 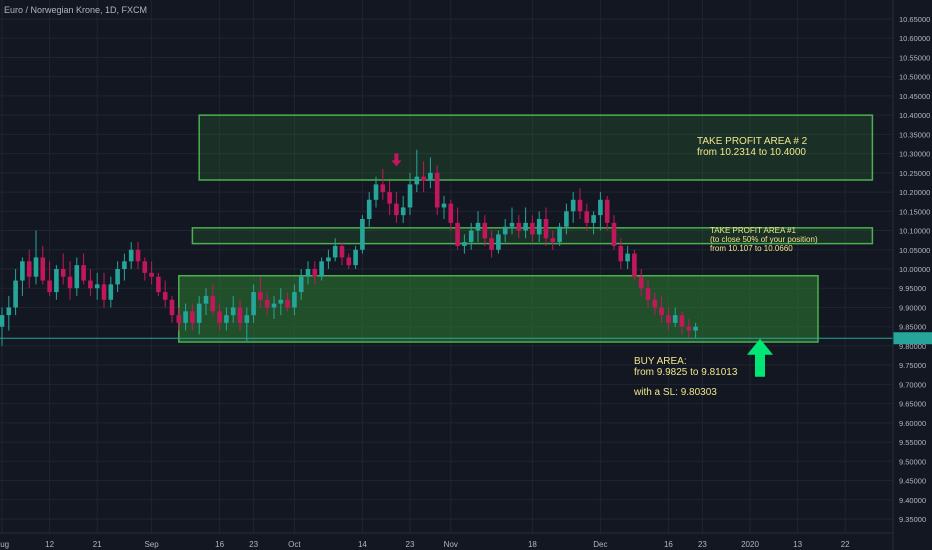 What do you see at coordinates (914, 77) in the screenshot?
I see `y-tick-label: 10.50000` at bounding box center [914, 77].